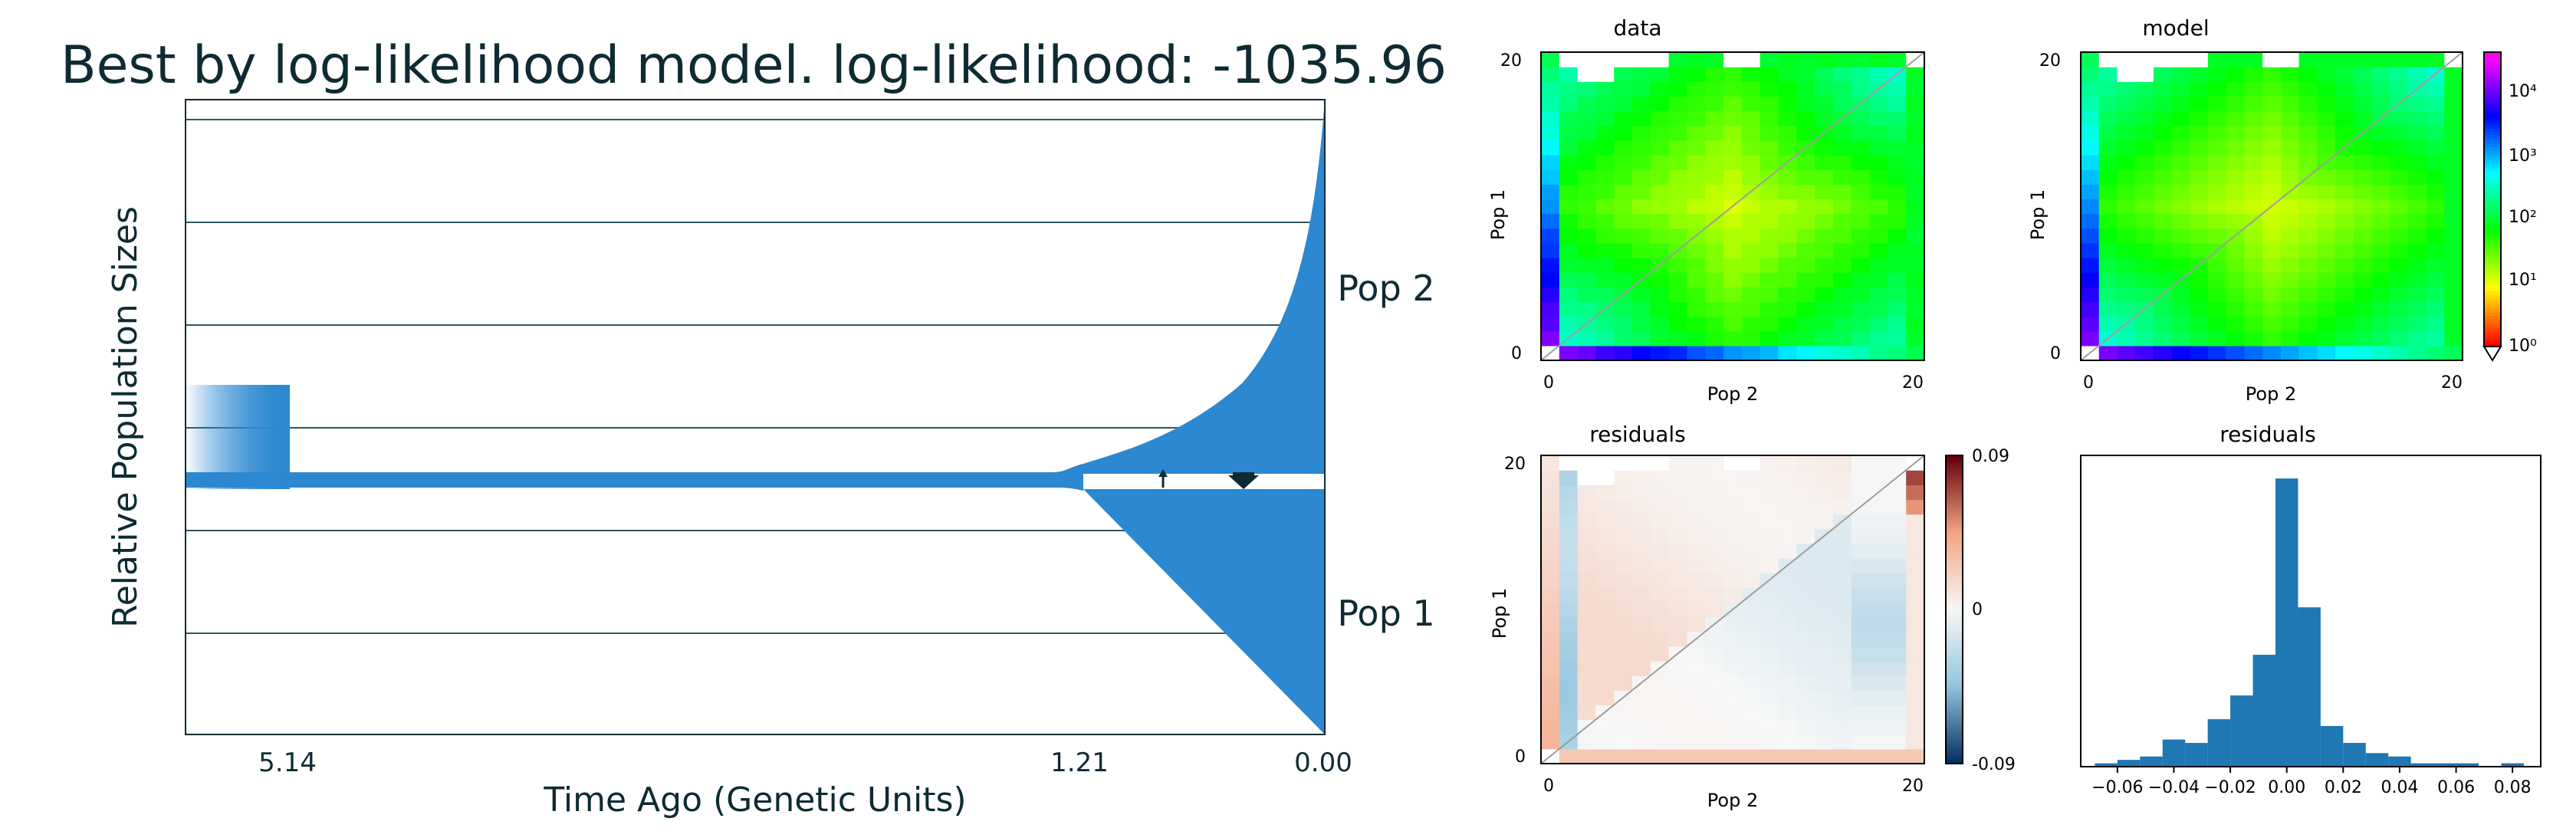 This screenshot has height=828, width=2576. I want to click on x-axis-label: Pop 2, so click(1732, 394).